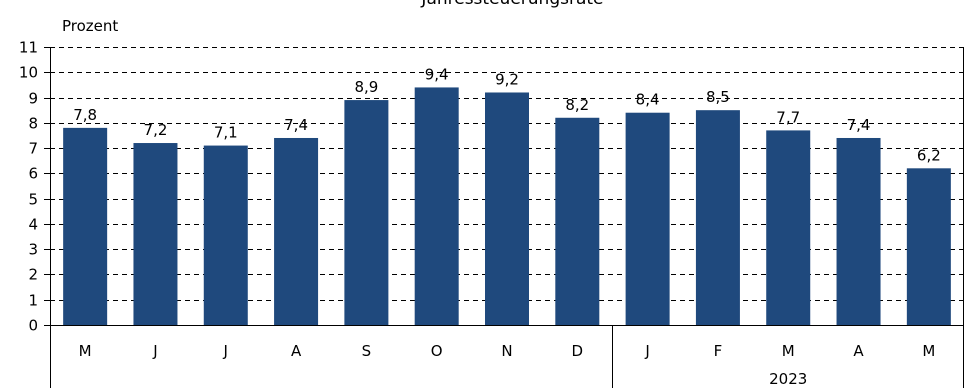 The width and height of the screenshot is (966, 388). I want to click on y-tick-label: 4, so click(33, 225).